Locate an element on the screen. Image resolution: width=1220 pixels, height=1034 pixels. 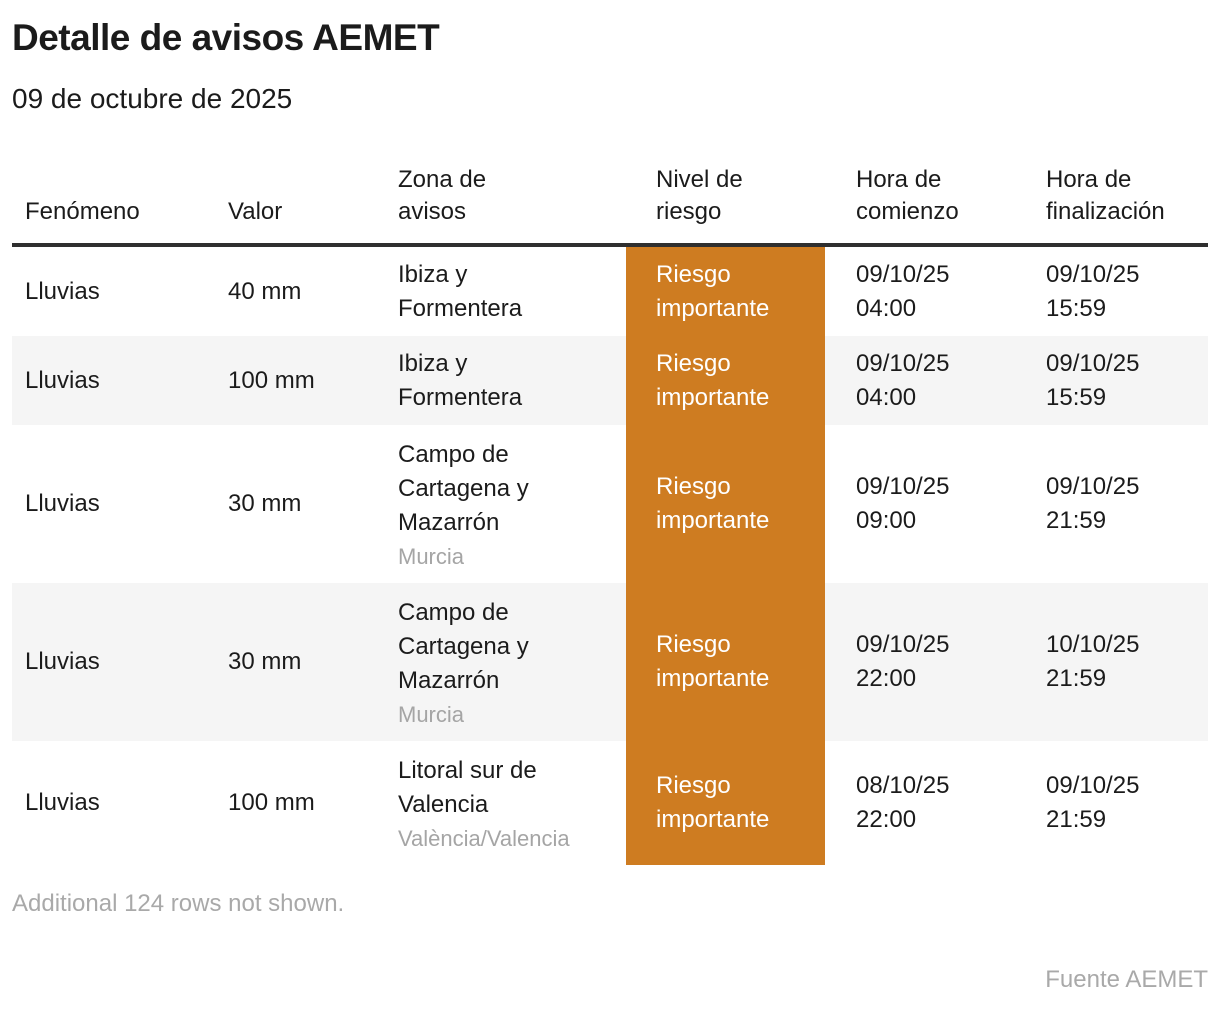
column-header-hora-de-comienzo: Hora de comienzo is located at coordinates (907, 195).